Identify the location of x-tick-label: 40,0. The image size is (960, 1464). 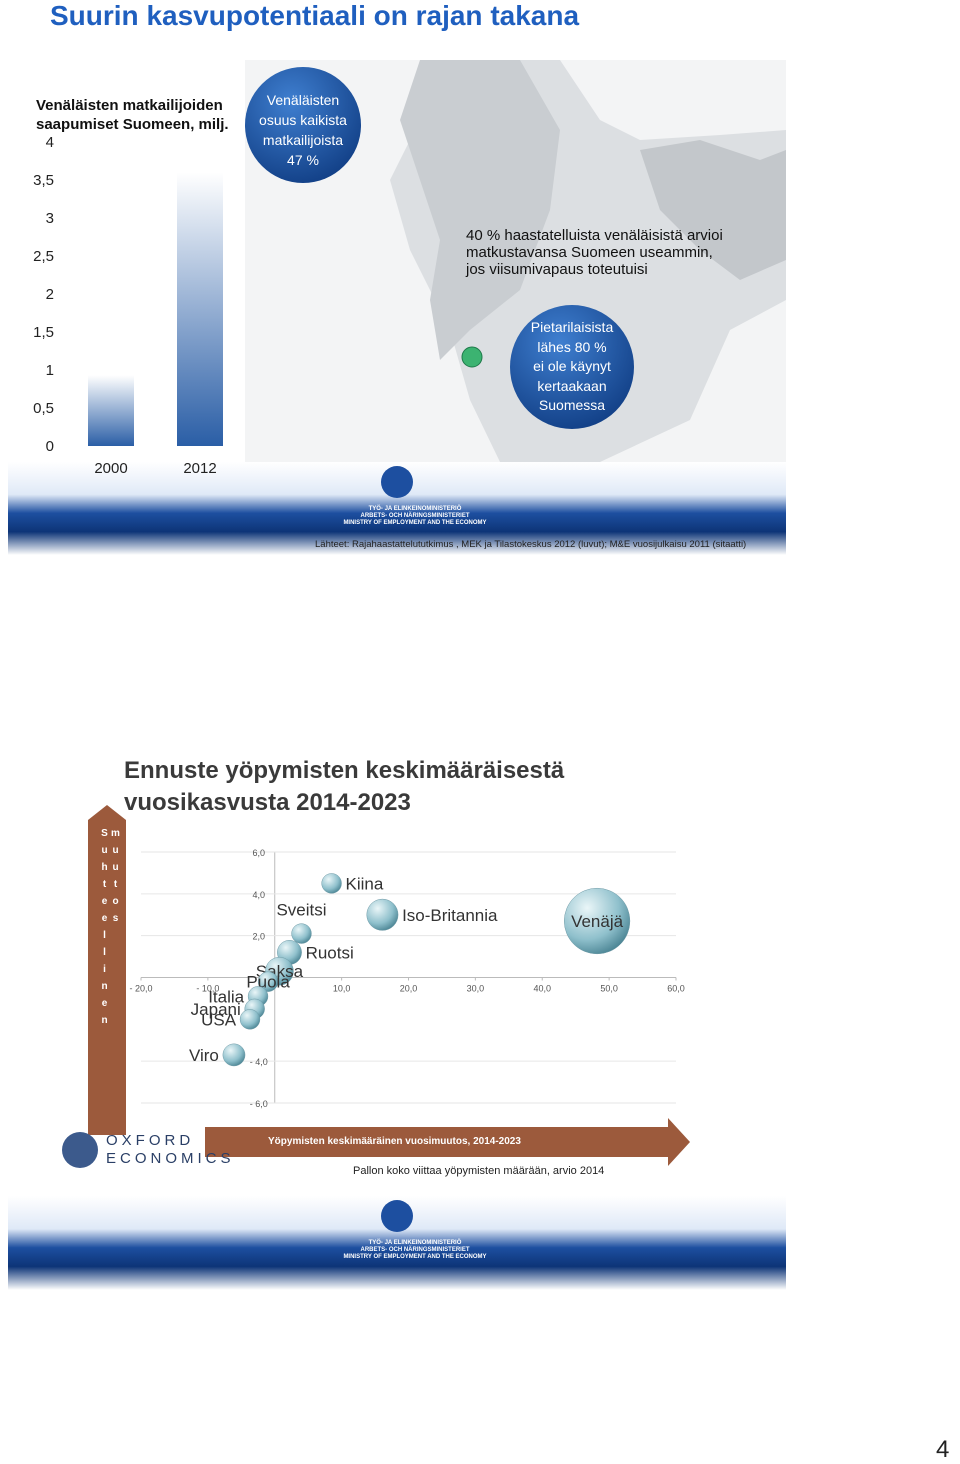
(542, 989).